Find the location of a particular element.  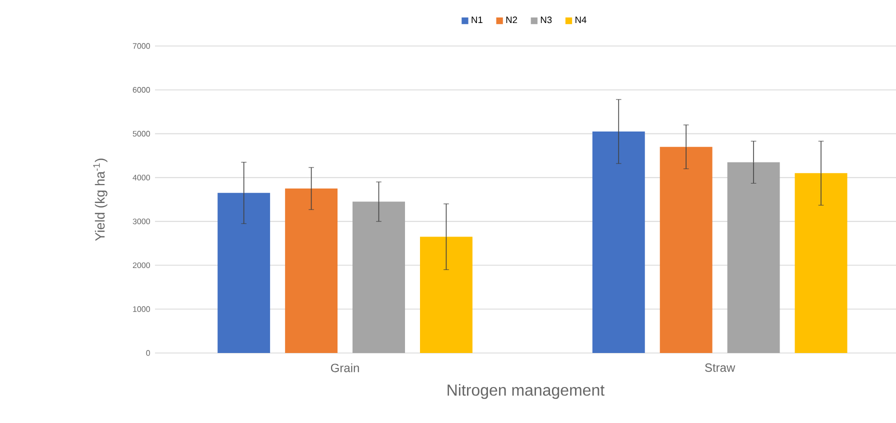

y-axis-title: Yield (kg ha$^{-1}$) is located at coordinates (100, 199).